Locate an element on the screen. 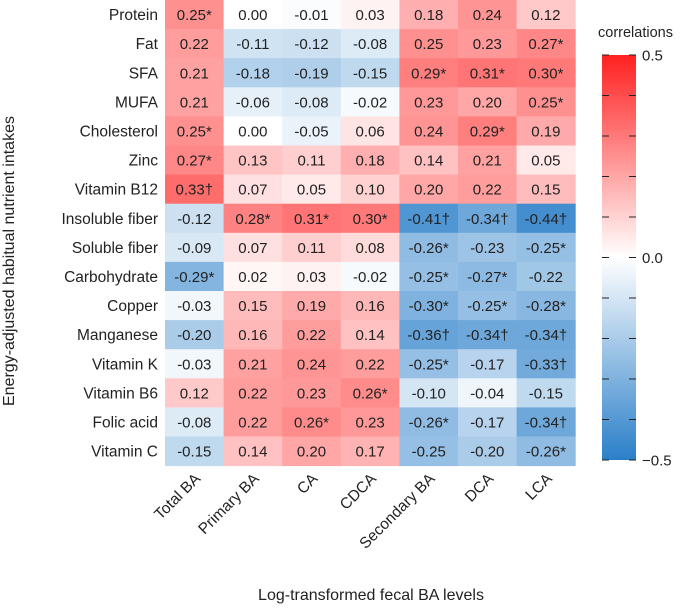 The image size is (685, 610). row-label: Protein is located at coordinates (133, 15).